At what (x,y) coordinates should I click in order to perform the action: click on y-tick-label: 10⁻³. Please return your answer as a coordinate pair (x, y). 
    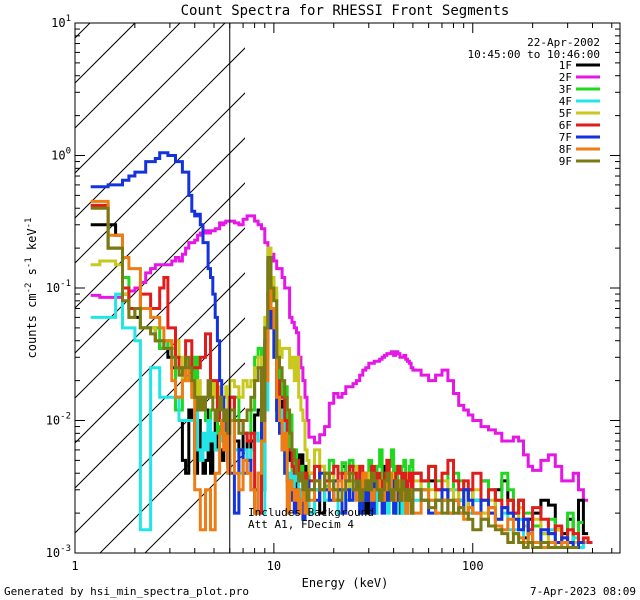
    Looking at the image, I should click on (58, 552).